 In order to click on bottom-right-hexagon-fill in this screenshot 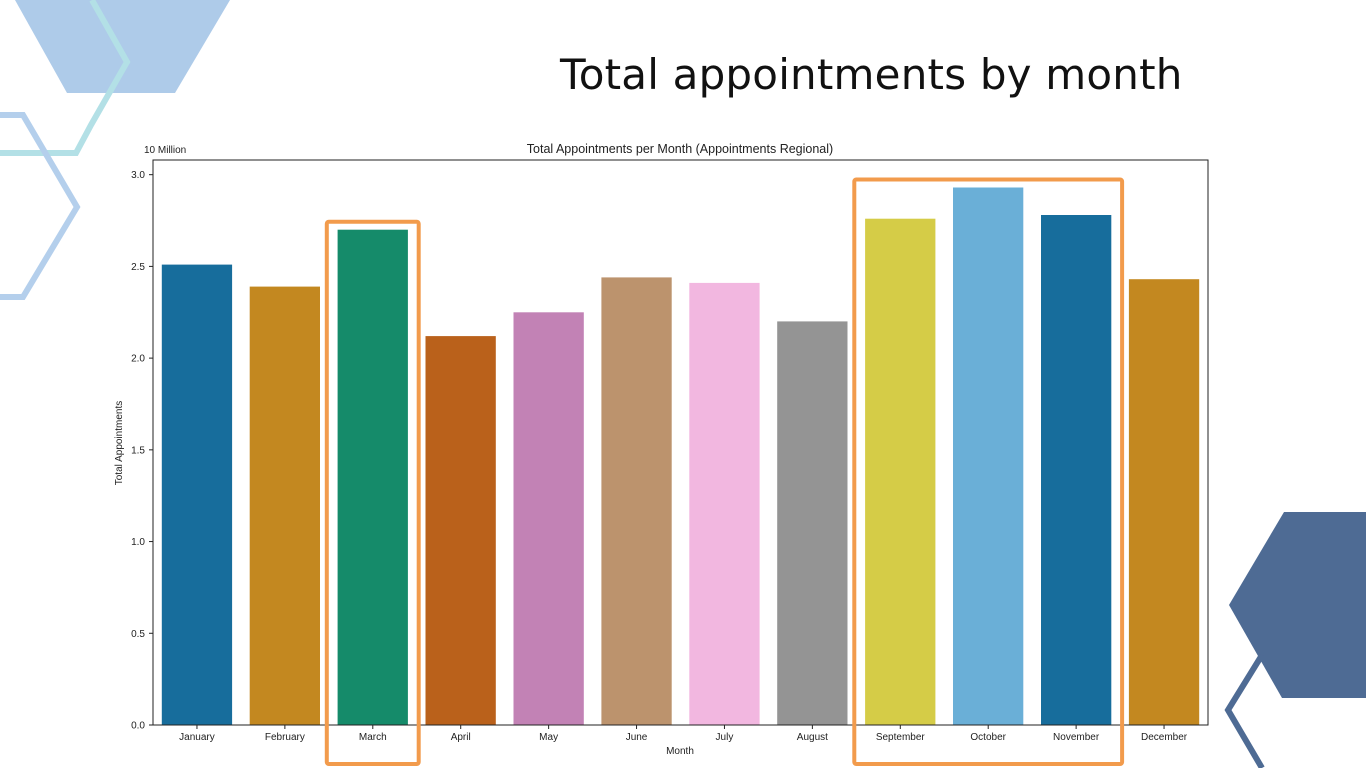, I will do `click(1297, 605)`.